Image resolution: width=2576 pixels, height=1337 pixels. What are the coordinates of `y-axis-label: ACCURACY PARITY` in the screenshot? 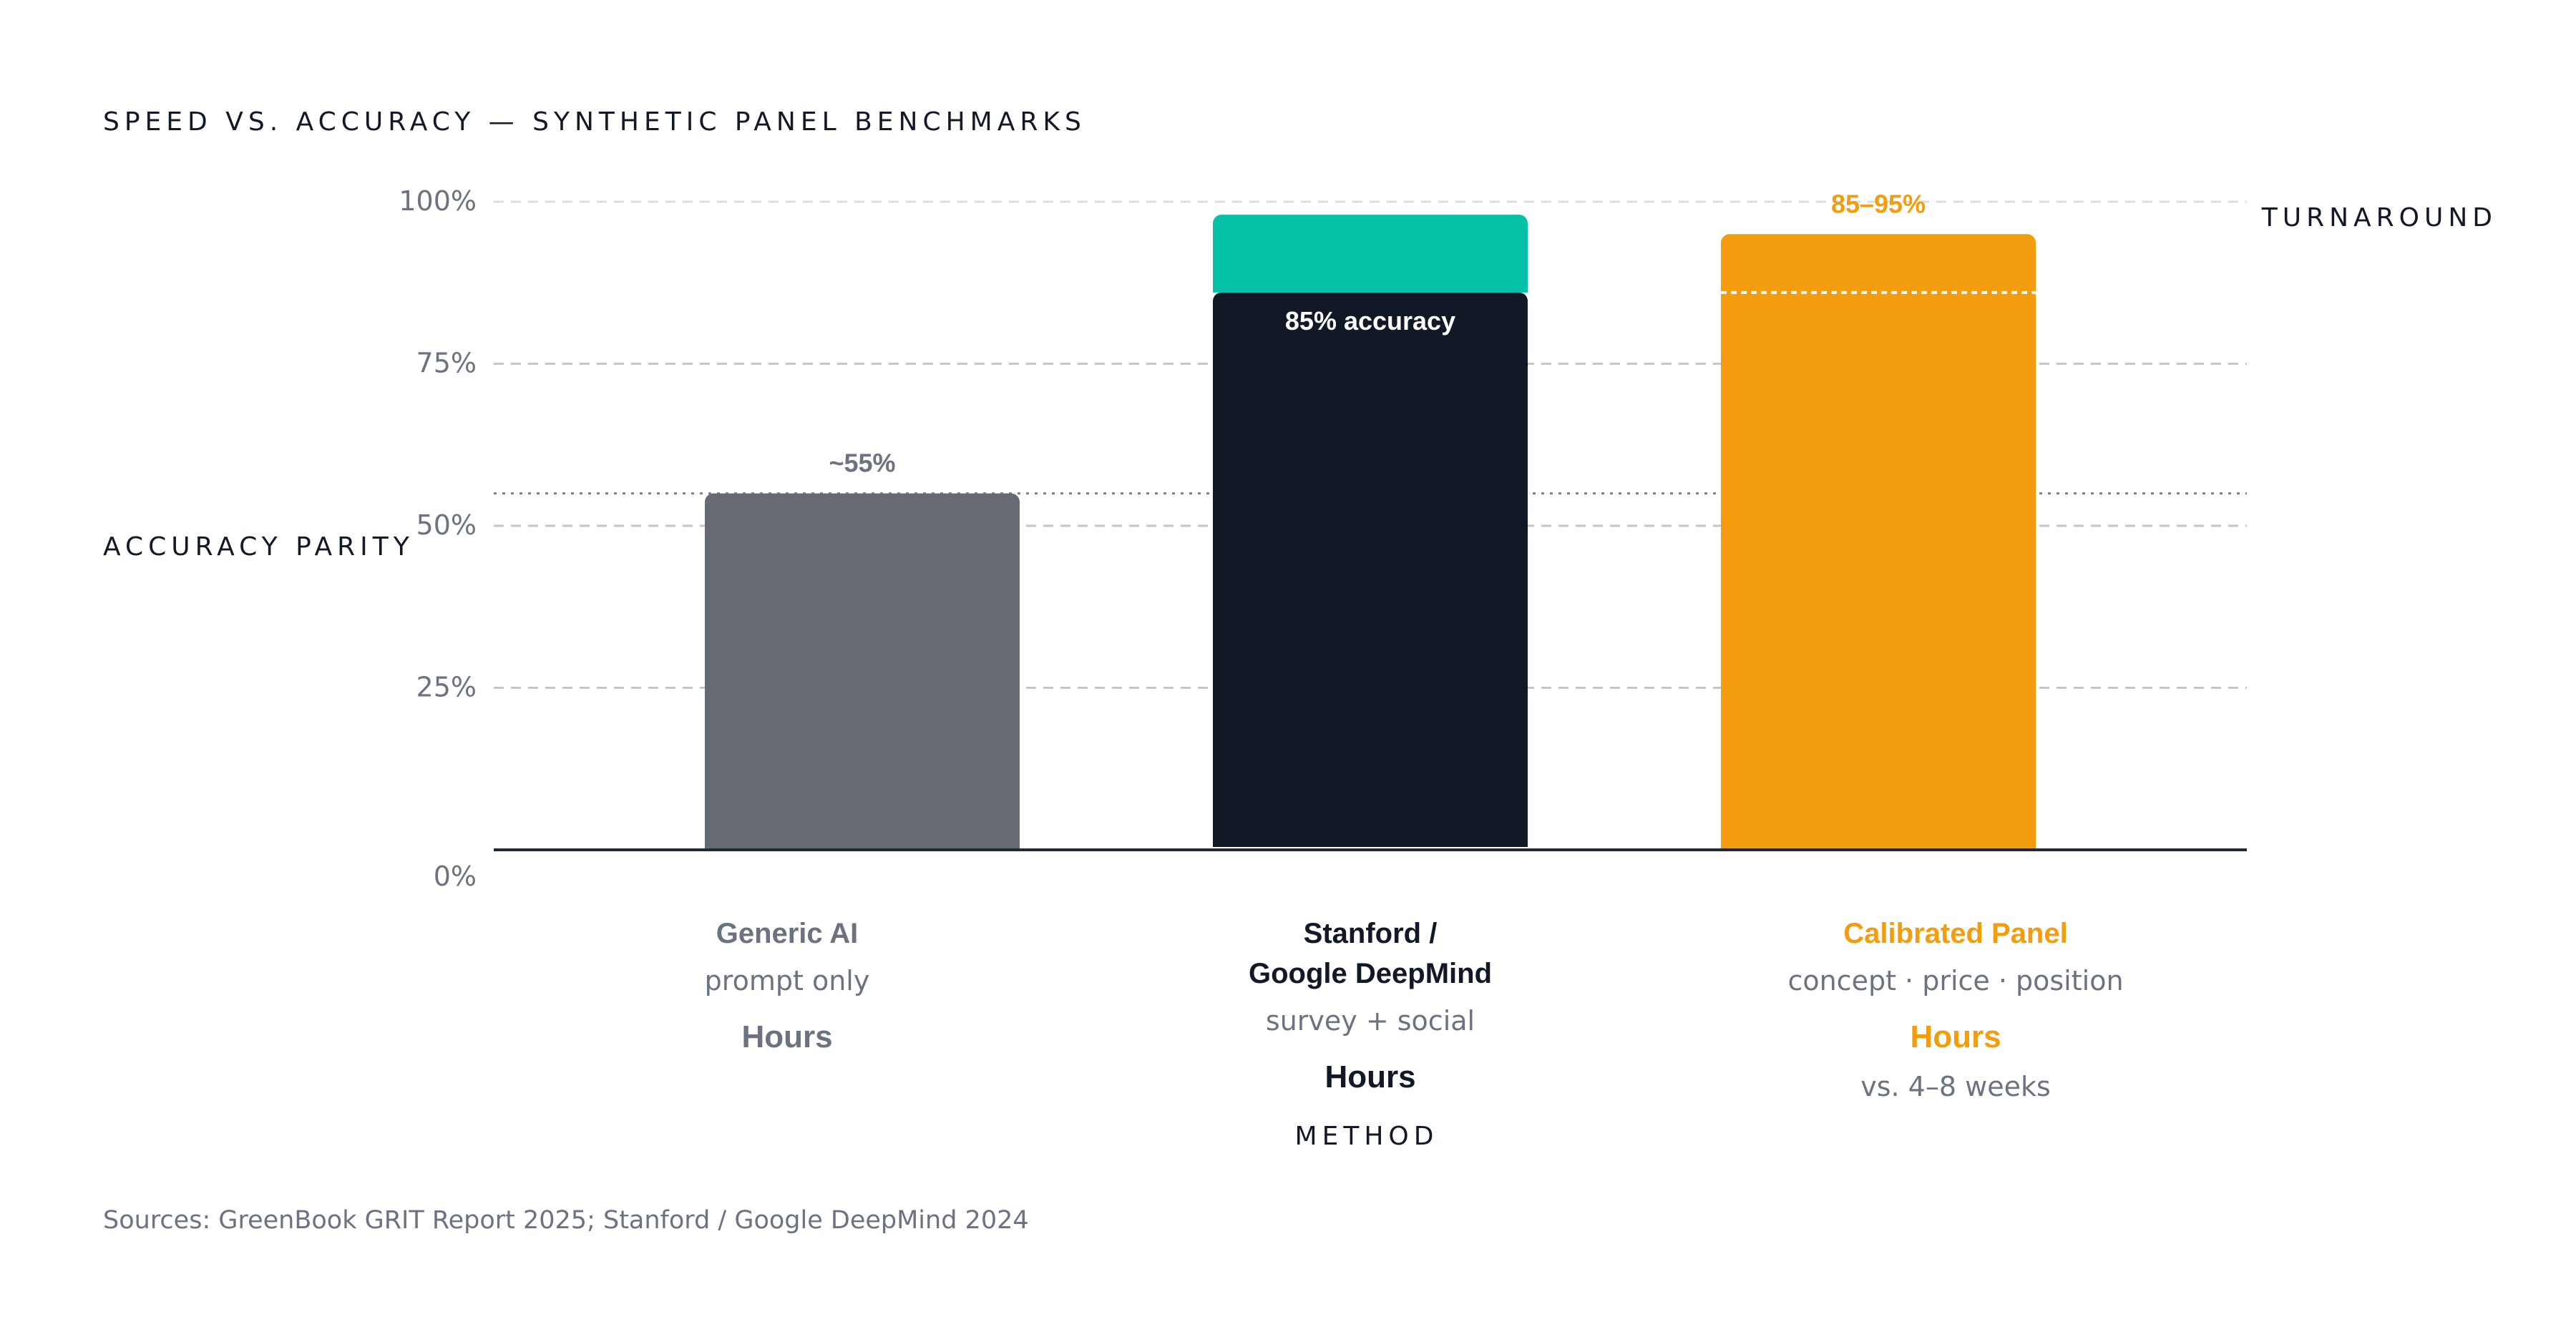 It's located at (258, 547).